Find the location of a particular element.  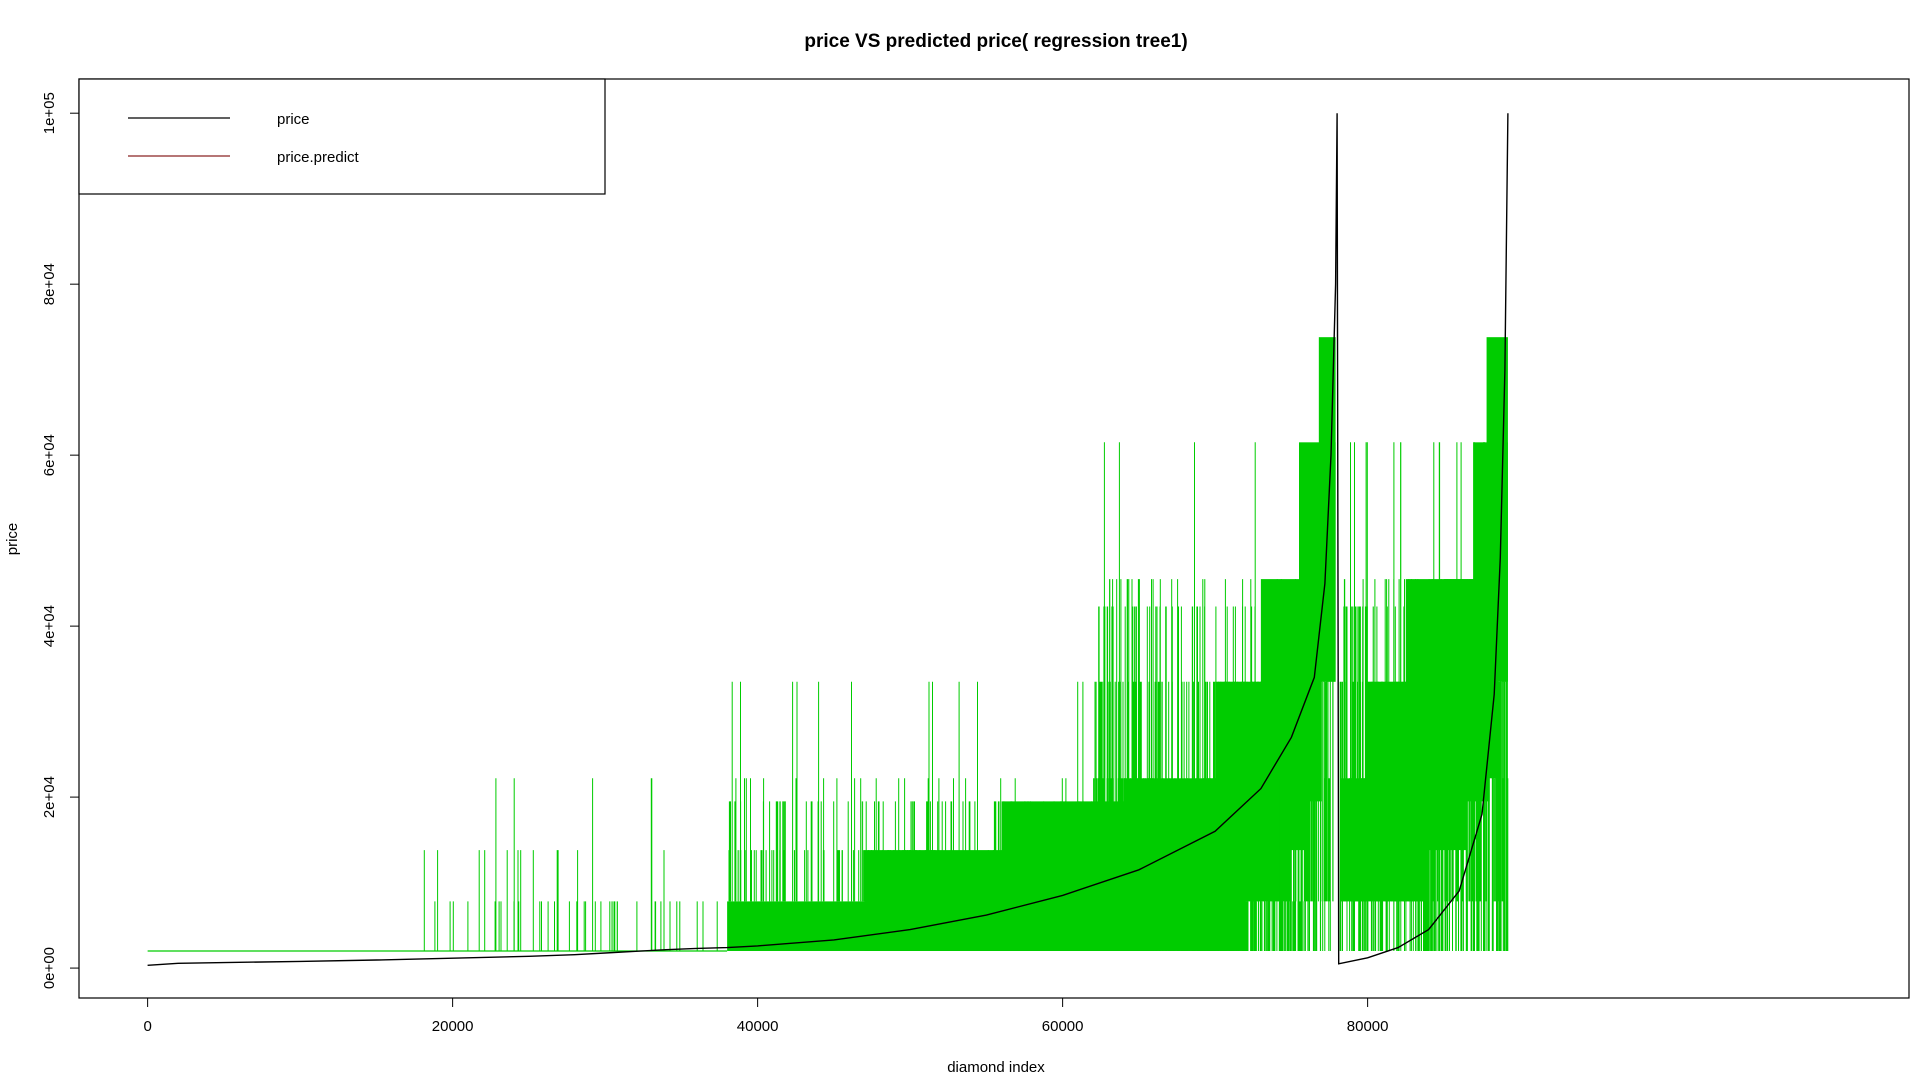

legend-label-price-predict: price.predict is located at coordinates (318, 157).